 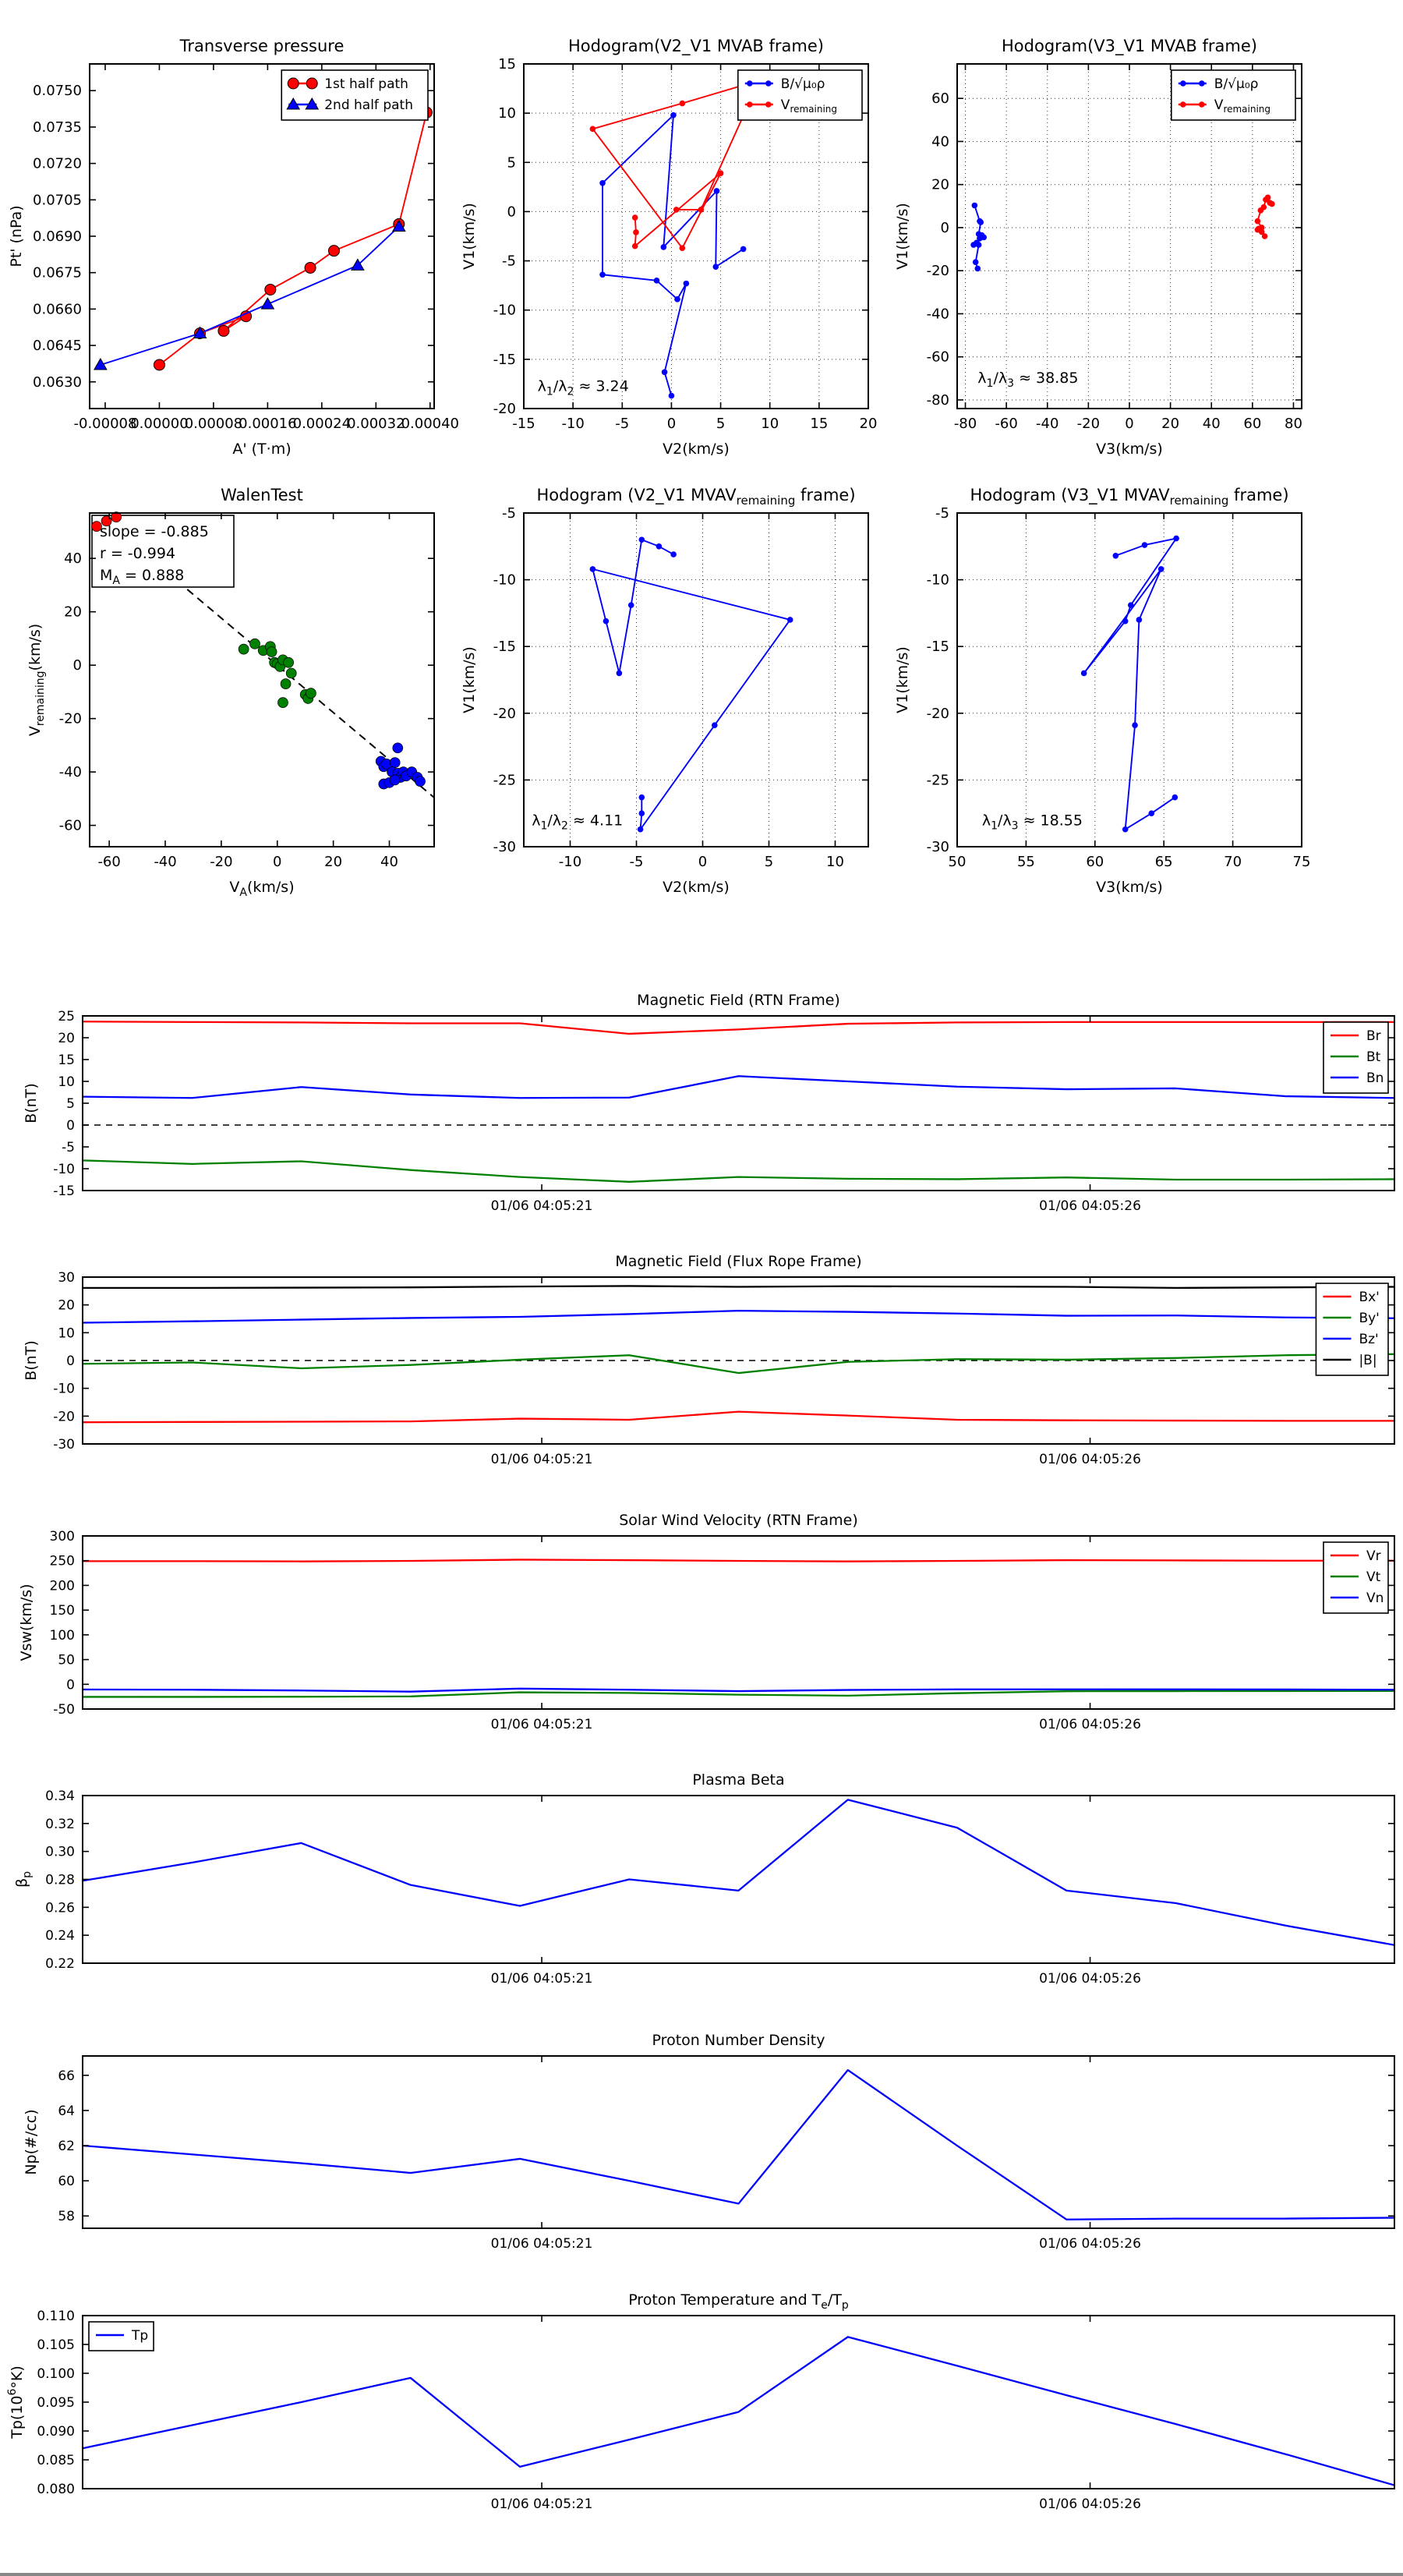 I want to click on svg-text: λ1/λ3 ≈ 18.55, so click(x=1032, y=822).